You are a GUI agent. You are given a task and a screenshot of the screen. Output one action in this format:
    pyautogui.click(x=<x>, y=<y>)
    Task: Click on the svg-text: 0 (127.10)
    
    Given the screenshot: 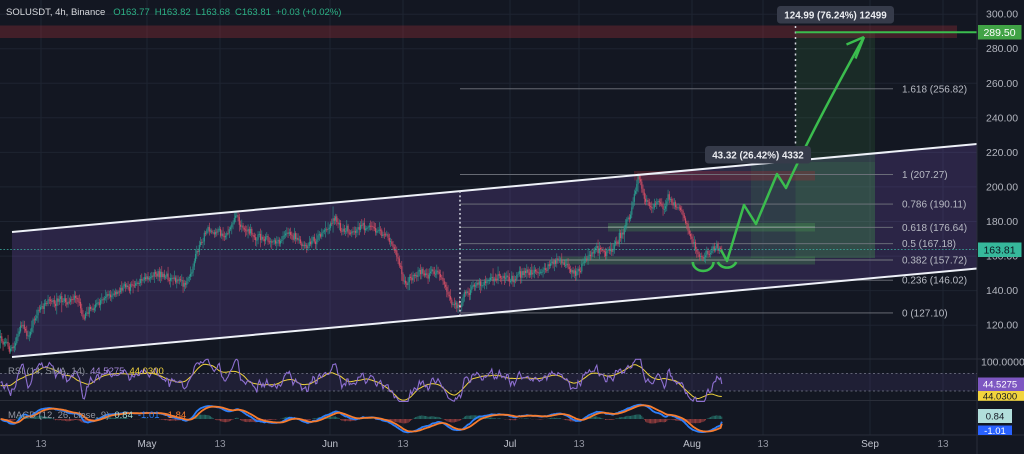 What is the action you would take?
    pyautogui.click(x=925, y=313)
    